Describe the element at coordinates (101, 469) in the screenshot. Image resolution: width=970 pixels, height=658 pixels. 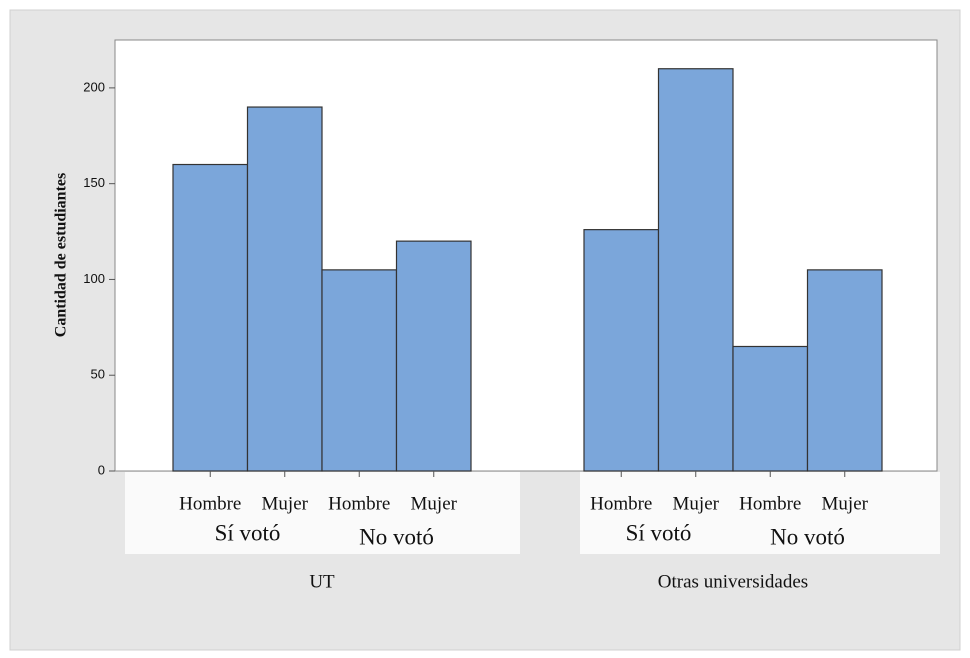
I see `y-tick-label: 0` at that location.